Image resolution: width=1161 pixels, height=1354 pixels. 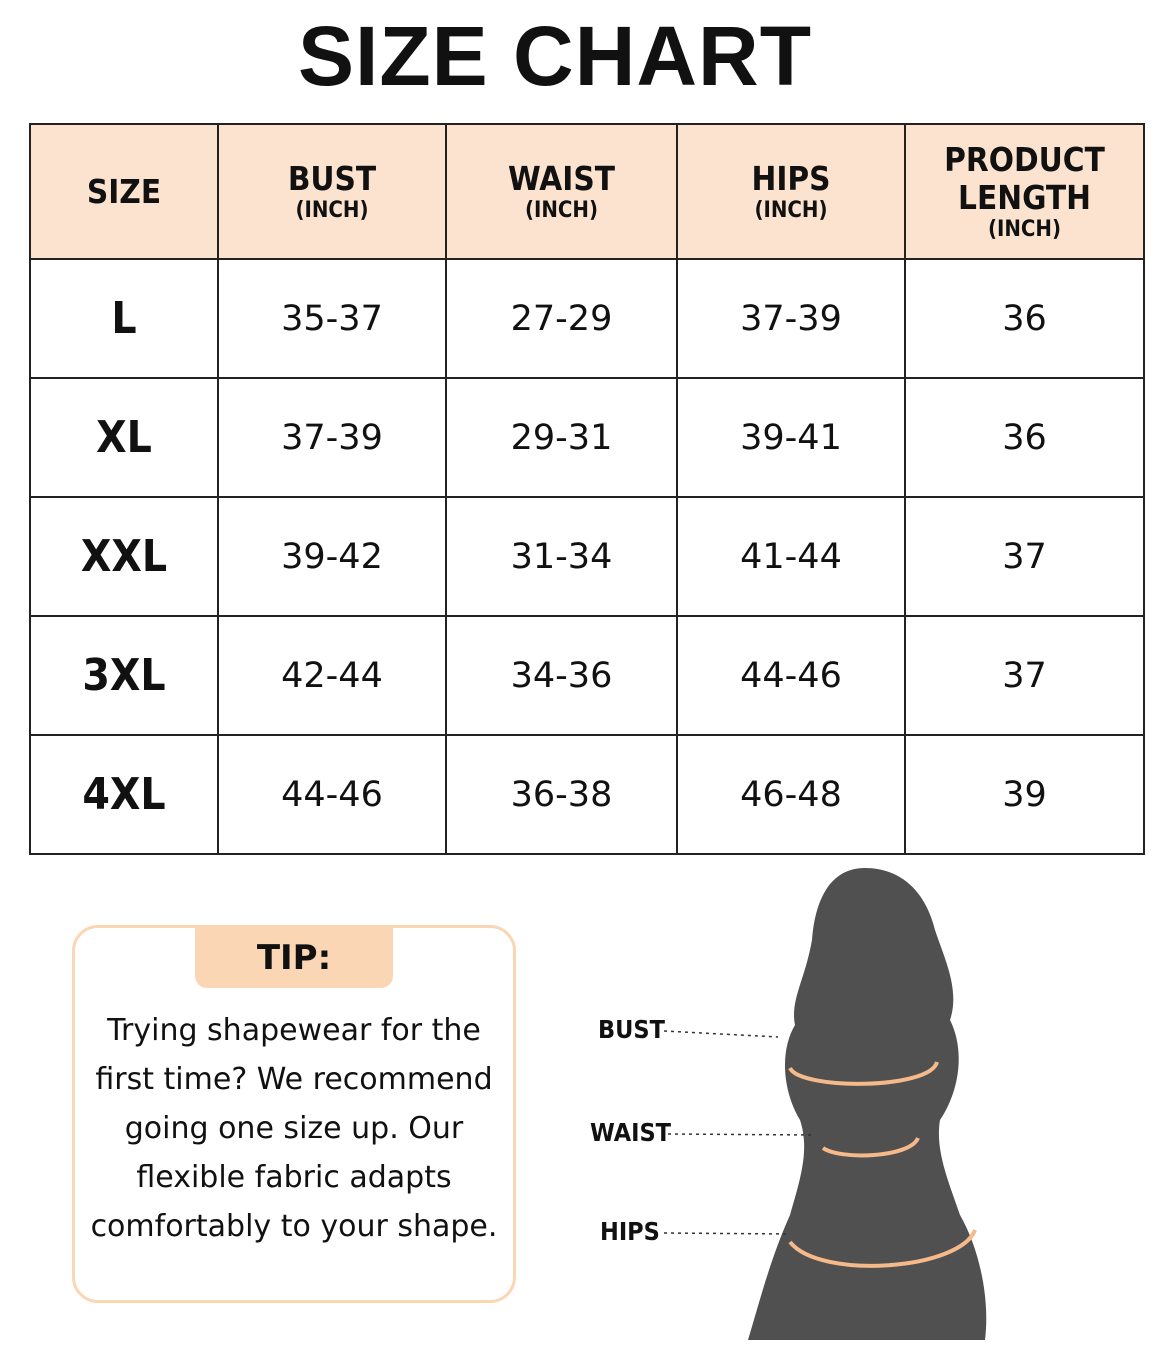 What do you see at coordinates (332, 675) in the screenshot?
I see `value-cell: 42-44` at bounding box center [332, 675].